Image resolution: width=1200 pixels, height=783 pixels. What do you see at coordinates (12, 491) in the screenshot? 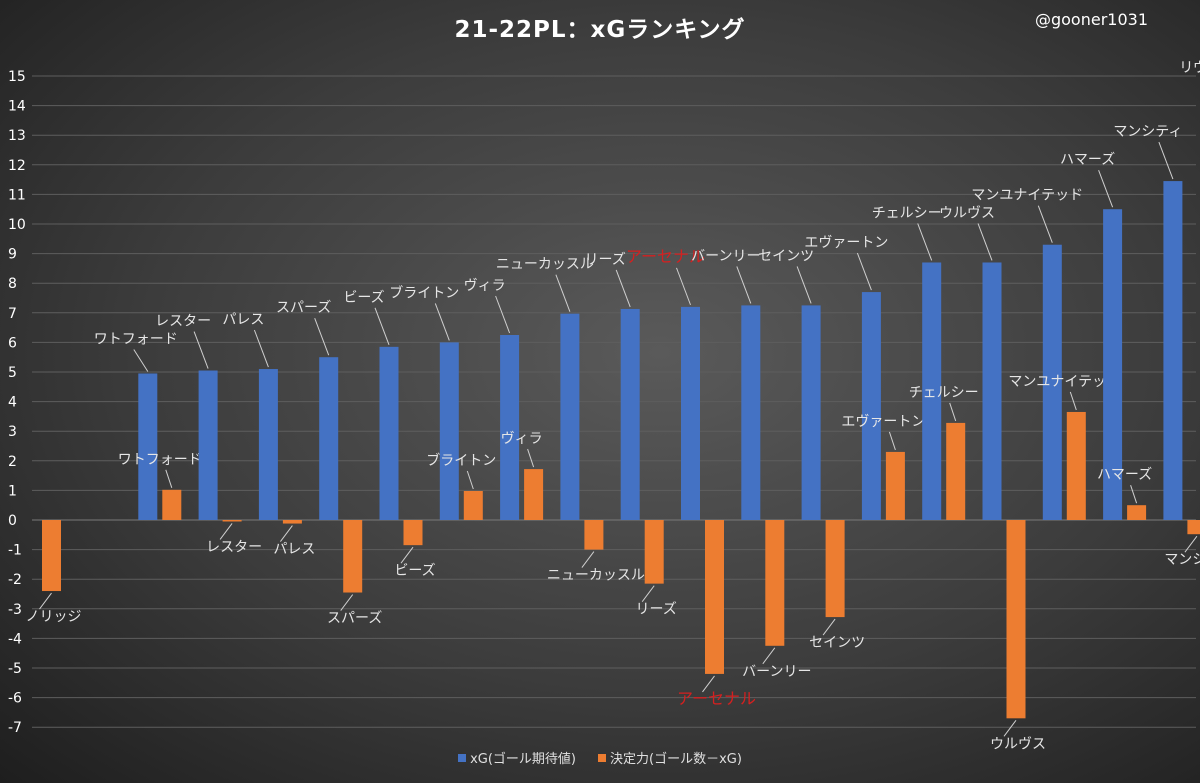
I see `y-tick-label: 1` at bounding box center [12, 491].